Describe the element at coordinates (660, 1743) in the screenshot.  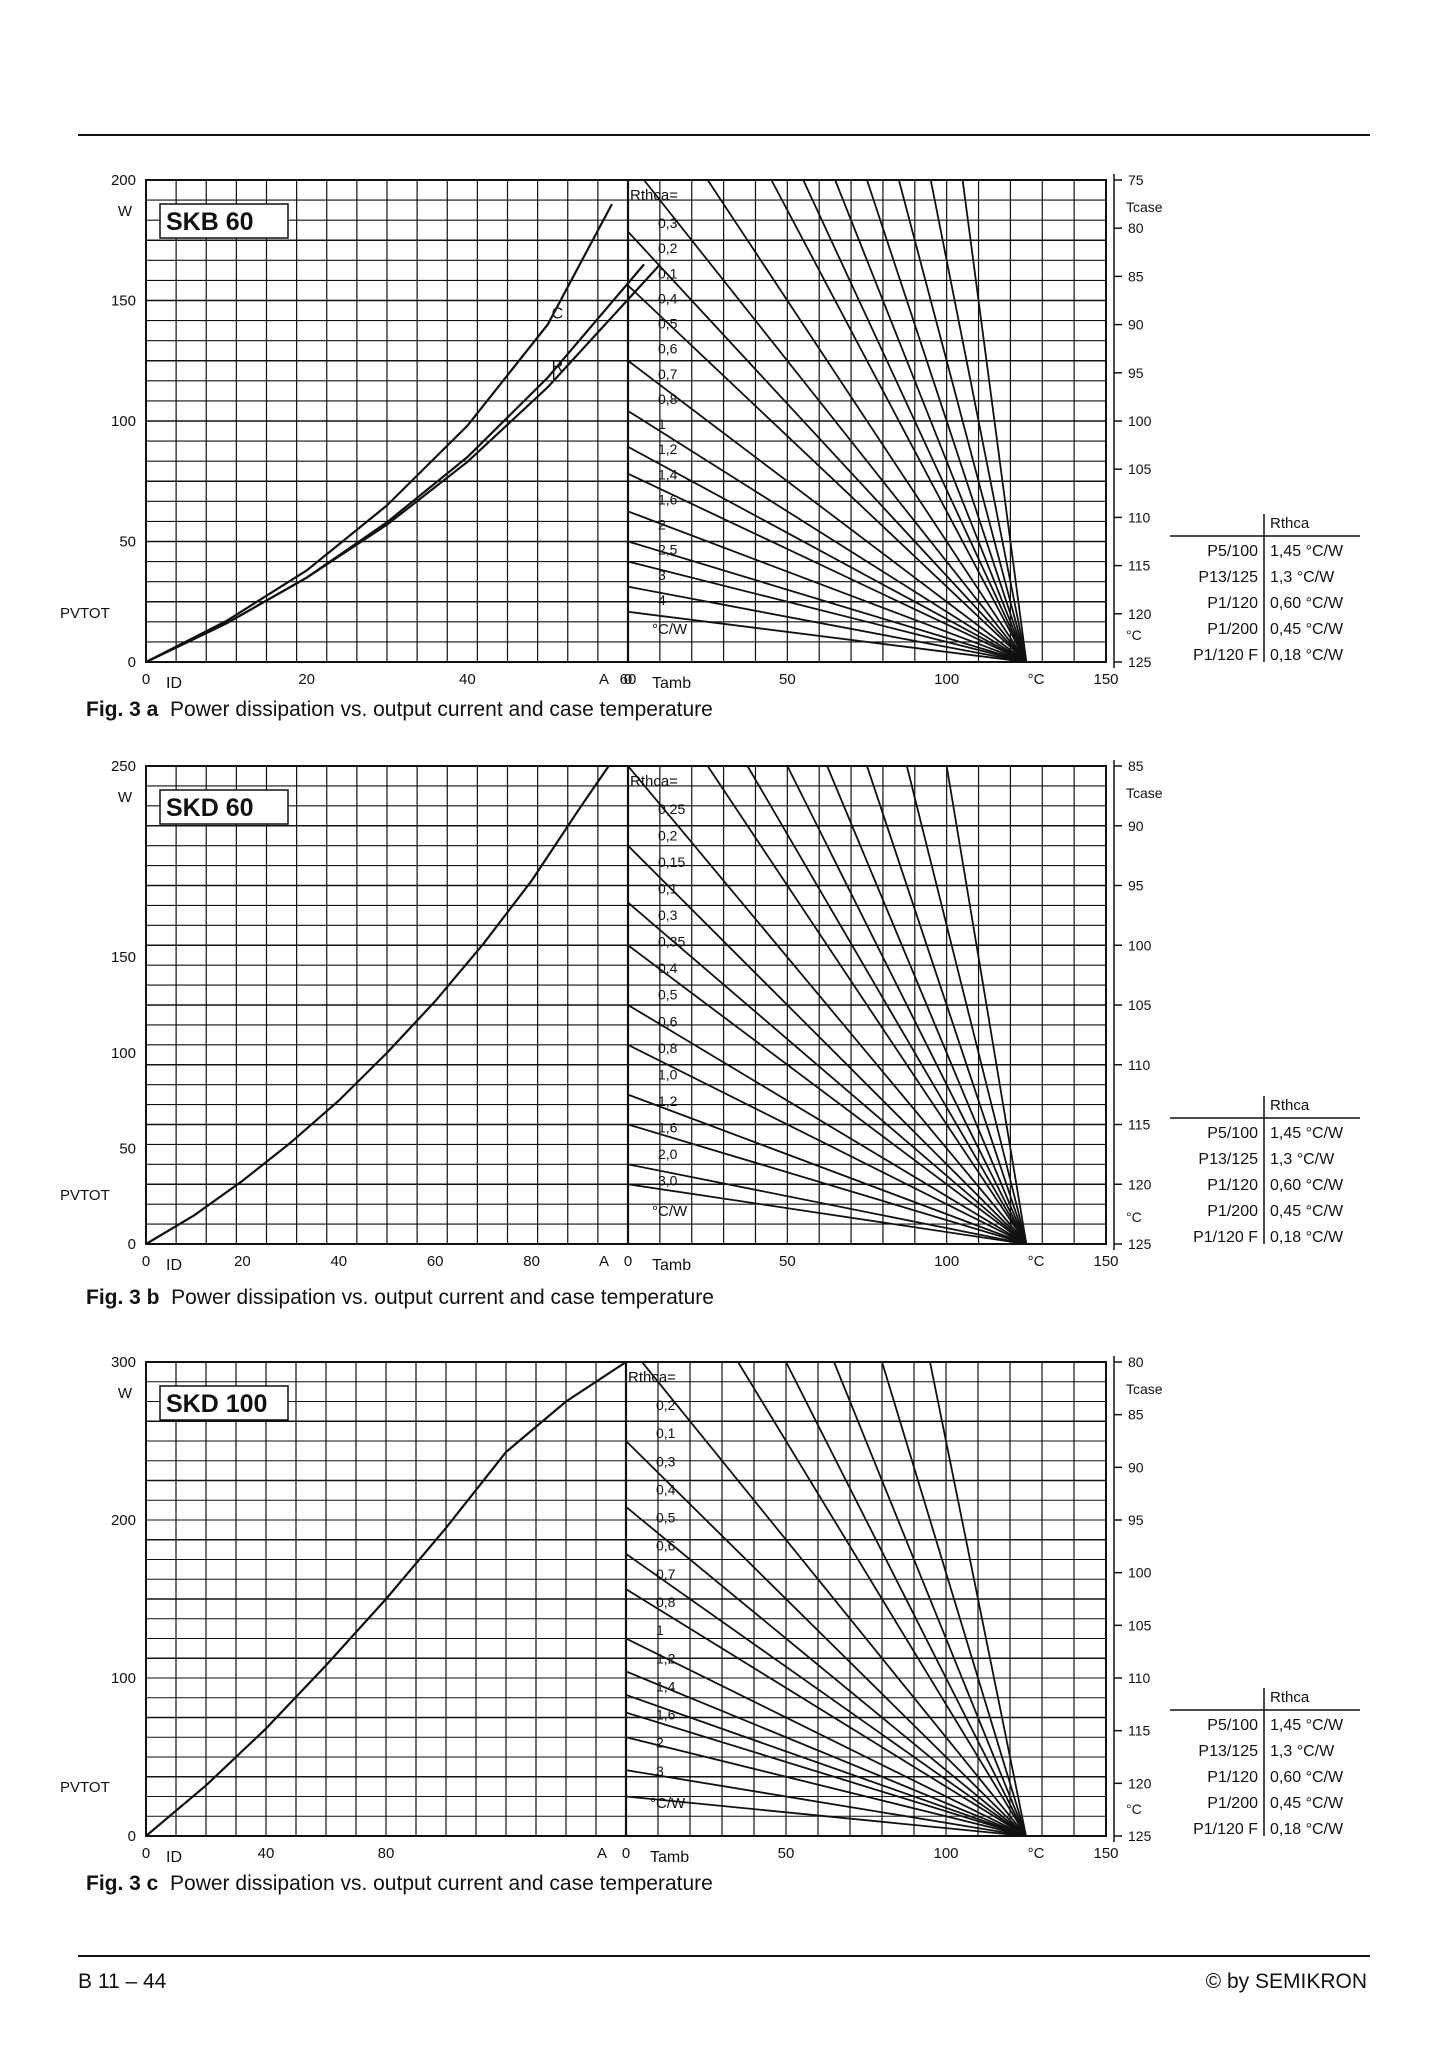
I see `rthca-label: 2` at that location.